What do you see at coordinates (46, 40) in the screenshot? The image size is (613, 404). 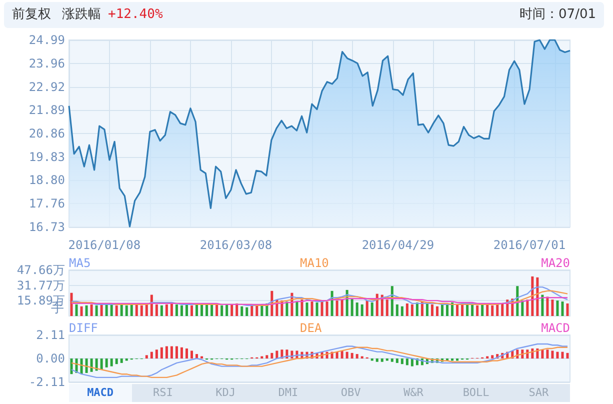 I see `y-tick-label: 24.99` at bounding box center [46, 40].